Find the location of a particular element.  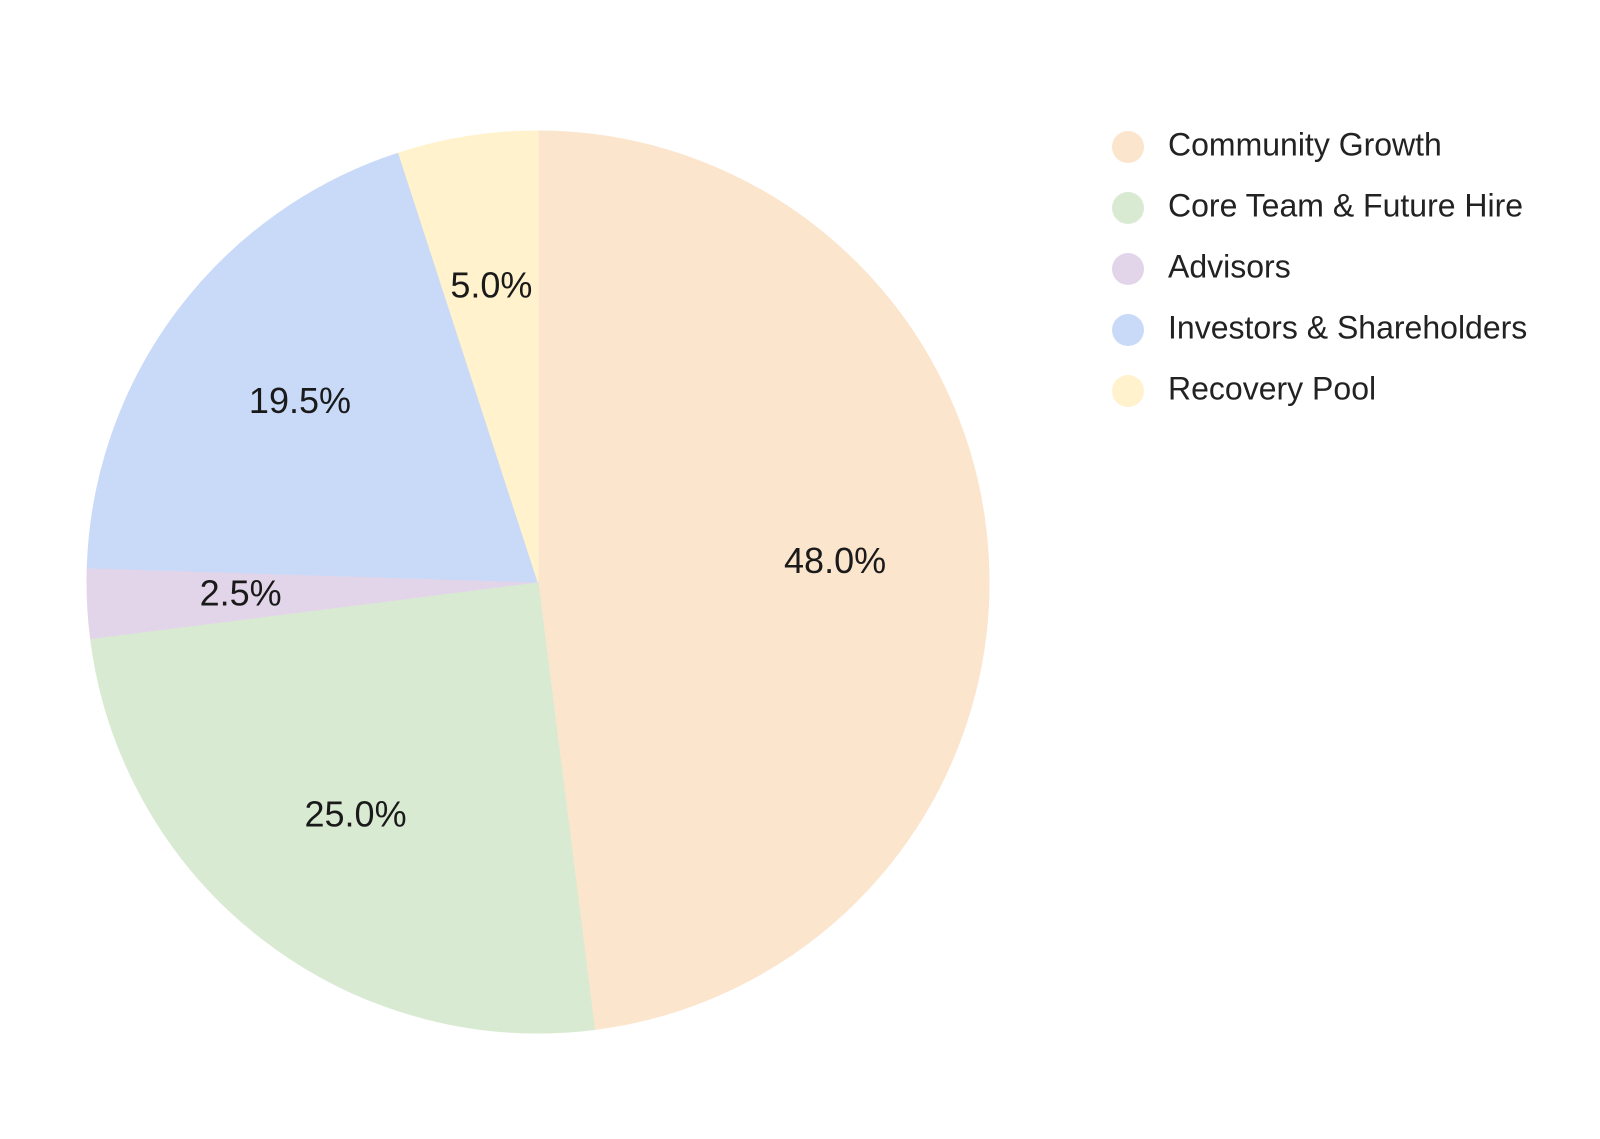

pie-slice-label-recovery-pool: 5.0% is located at coordinates (491, 285).